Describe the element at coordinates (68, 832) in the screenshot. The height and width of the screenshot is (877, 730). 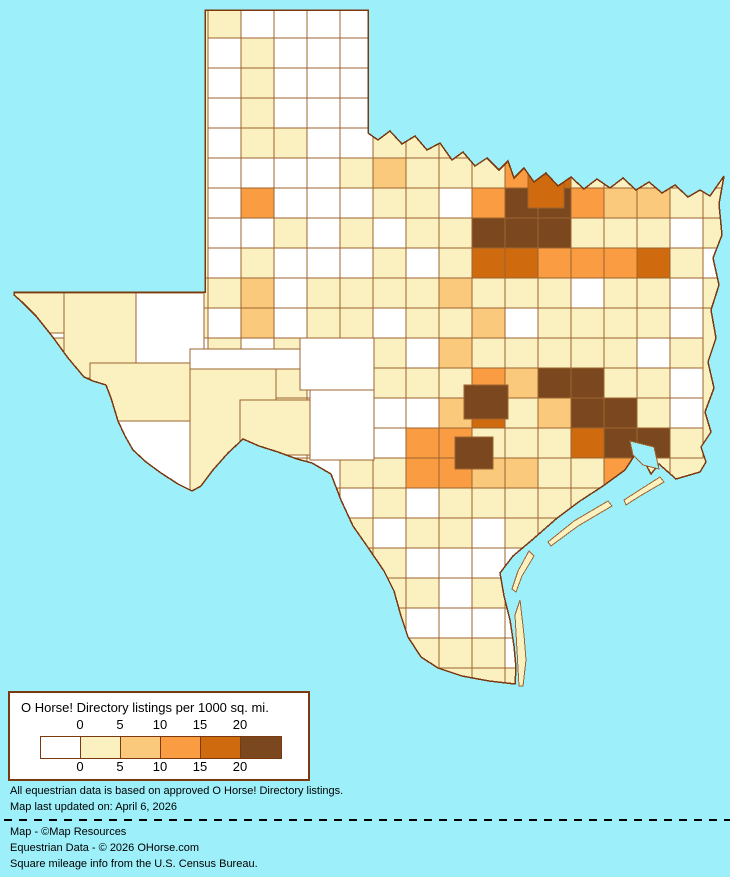
I see `map-credit: Map - ©Map Resources` at that location.